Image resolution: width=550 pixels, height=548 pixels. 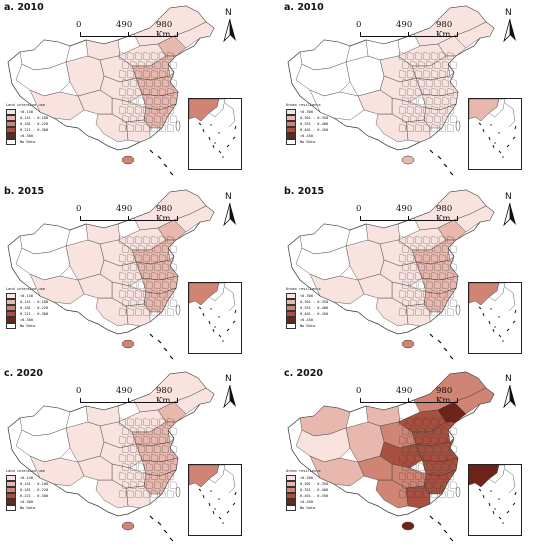 What do you see at coordinates (26, 501) in the screenshot?
I see `legend-label: >0.300` at bounding box center [26, 501].